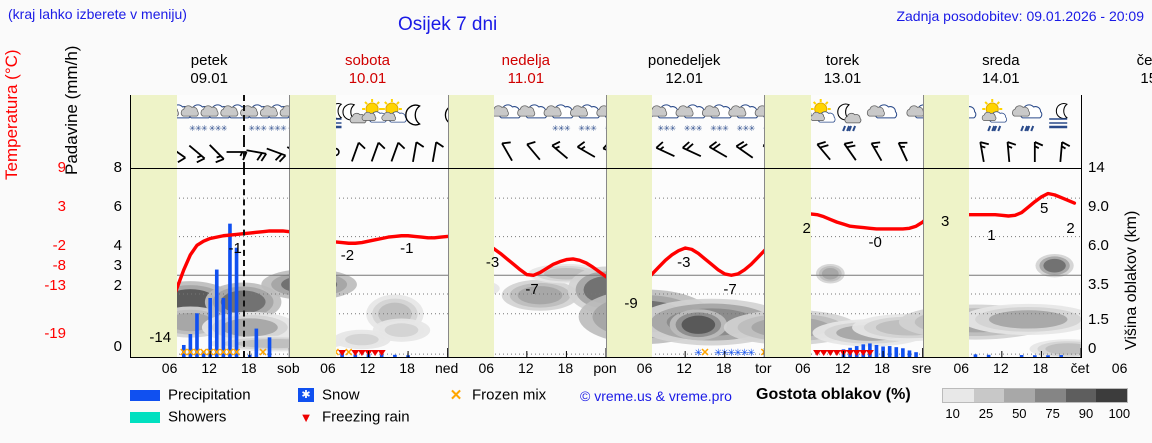  Describe the element at coordinates (1131, 280) in the screenshot. I see `cloud-height-axis-title: Višina oblakov (km)` at that location.